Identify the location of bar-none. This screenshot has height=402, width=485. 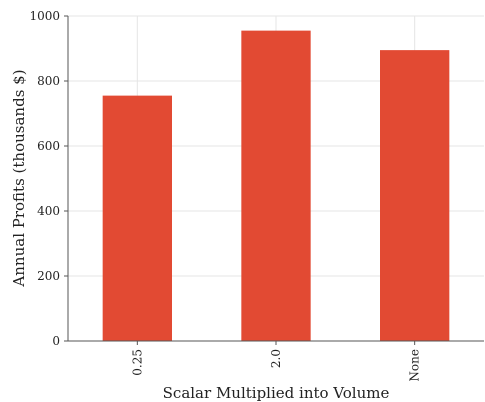
(415, 195).